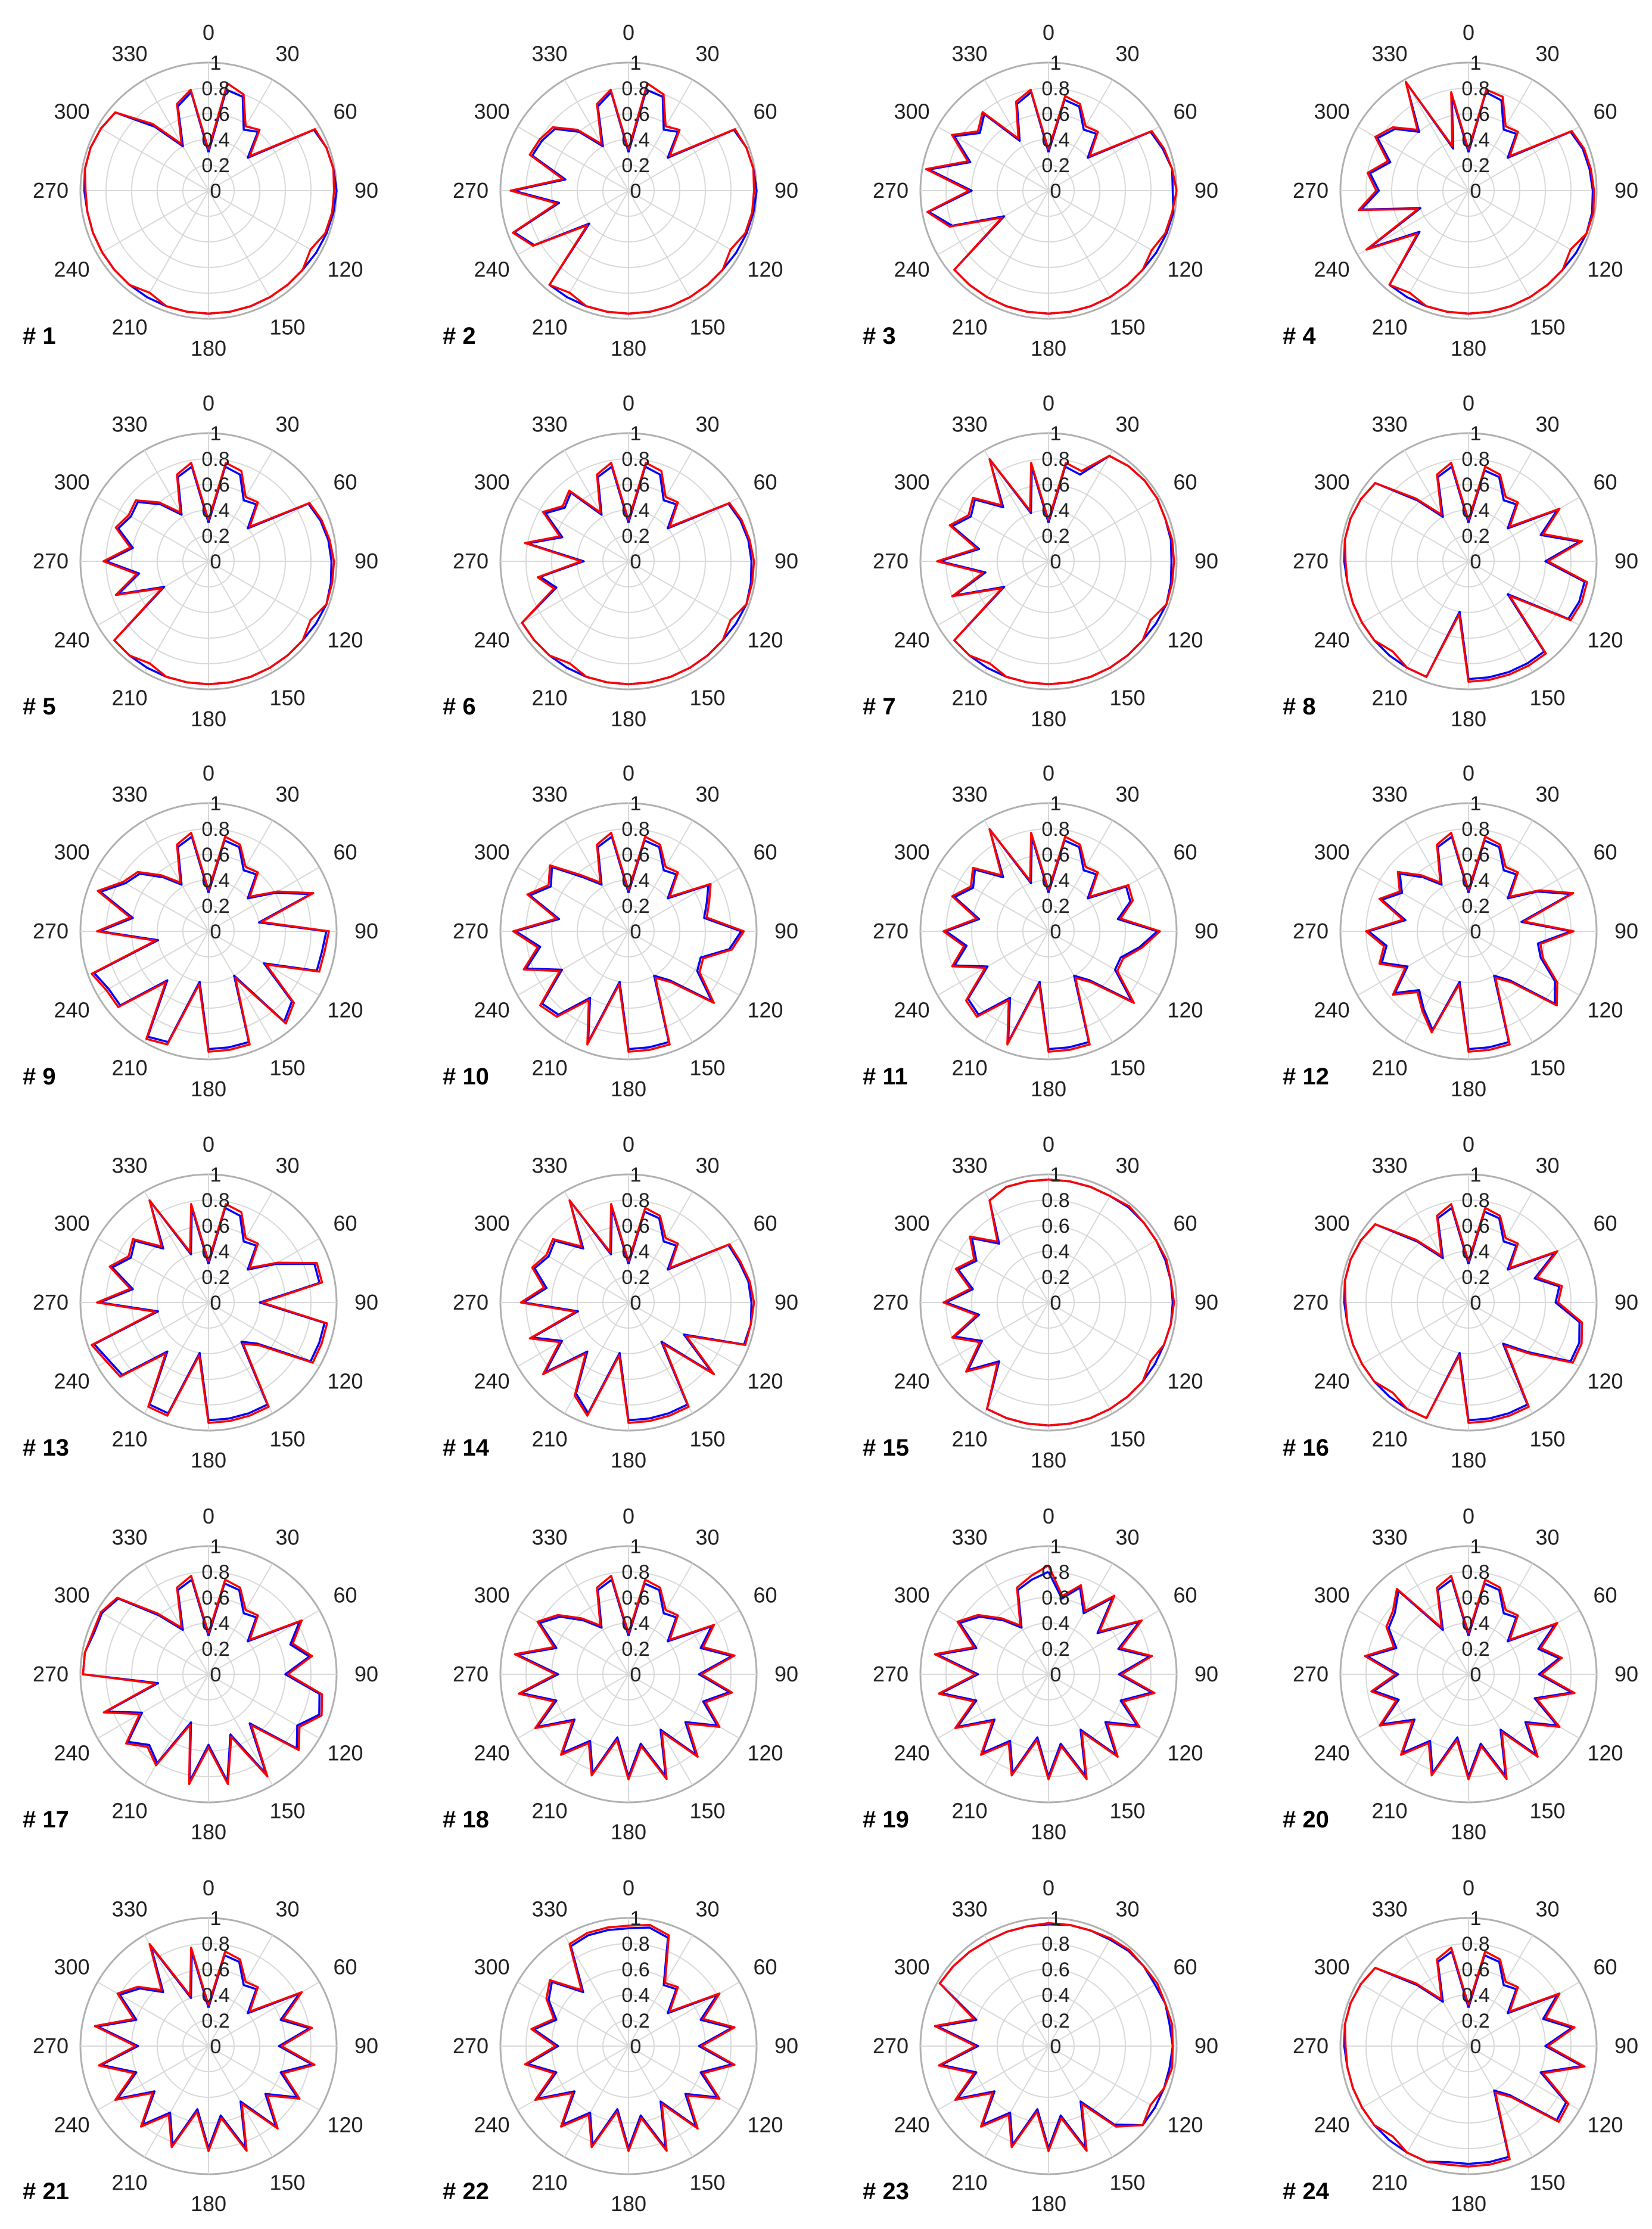  I want to click on radial-tick-label: 1, so click(1056, 1918).